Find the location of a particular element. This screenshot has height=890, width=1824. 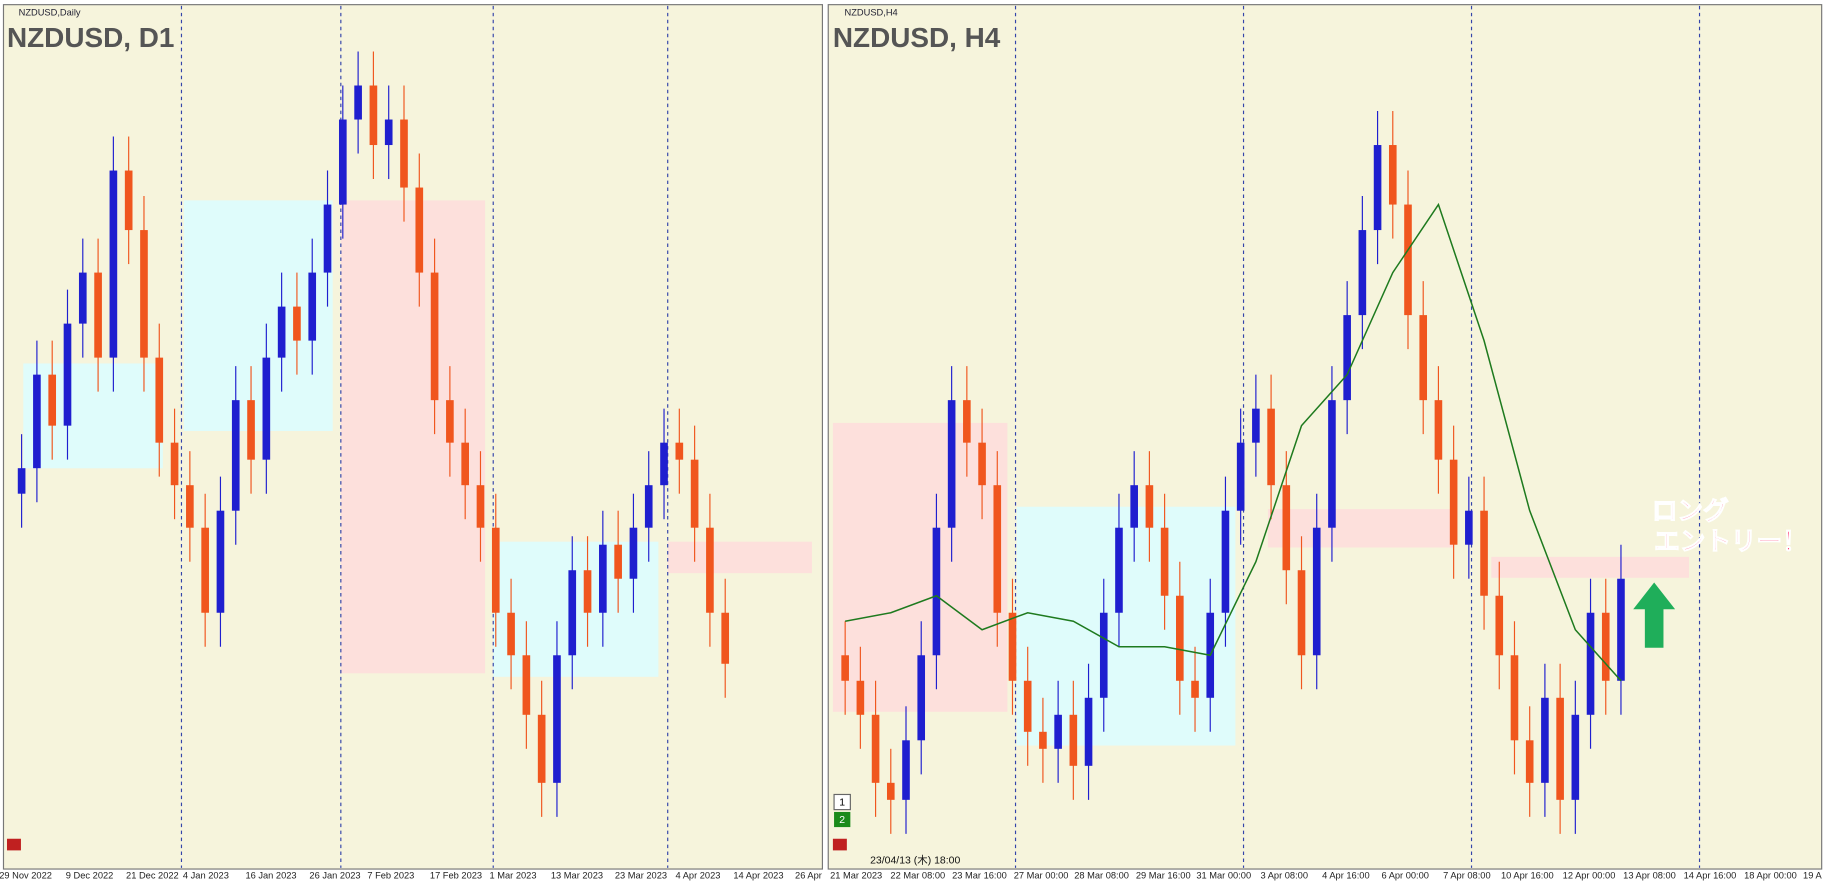

x-tick-label: 21 Mar 2023 is located at coordinates (856, 875).